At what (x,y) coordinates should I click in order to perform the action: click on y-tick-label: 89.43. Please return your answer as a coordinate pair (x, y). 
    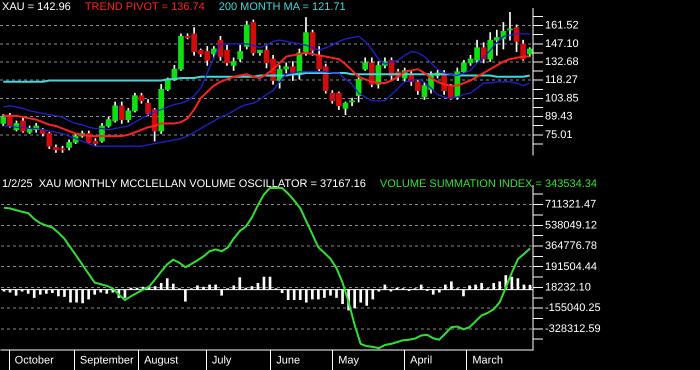
    Looking at the image, I should click on (559, 116).